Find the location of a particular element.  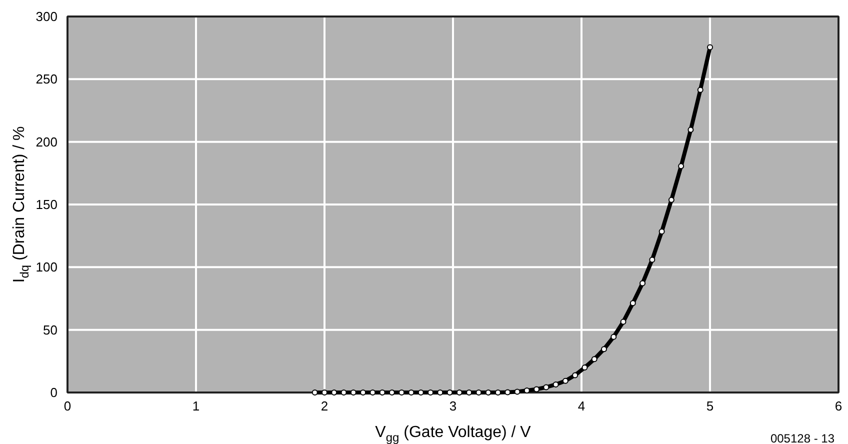

y-axis-title: Idq (Drain Current) / % is located at coordinates (21, 204).